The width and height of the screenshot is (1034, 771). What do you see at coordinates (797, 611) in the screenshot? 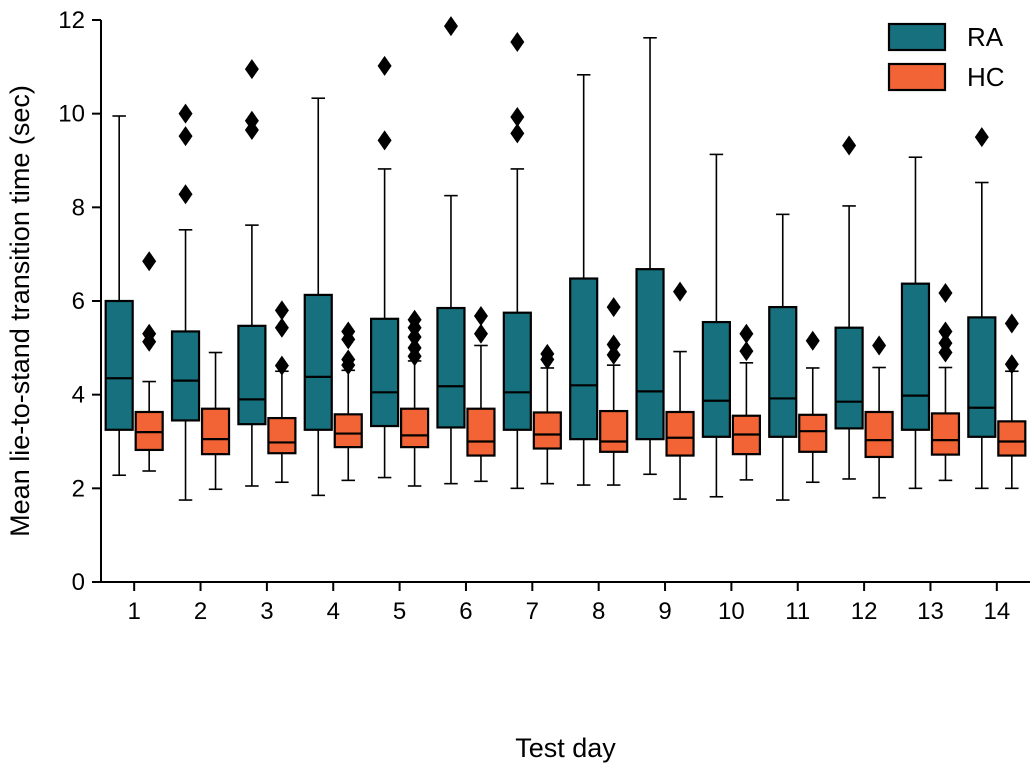
I see `x-tick-label: 11` at bounding box center [797, 611].